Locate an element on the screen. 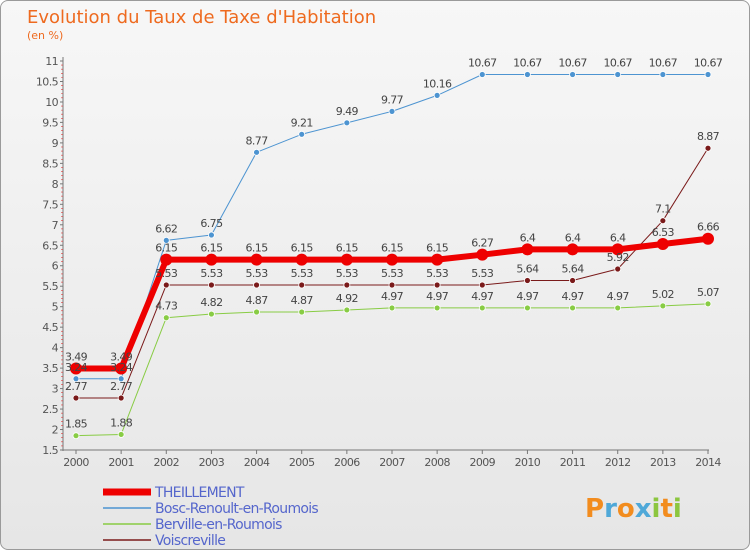 The height and width of the screenshot is (550, 750). unit-label: (en %) is located at coordinates (45, 35).